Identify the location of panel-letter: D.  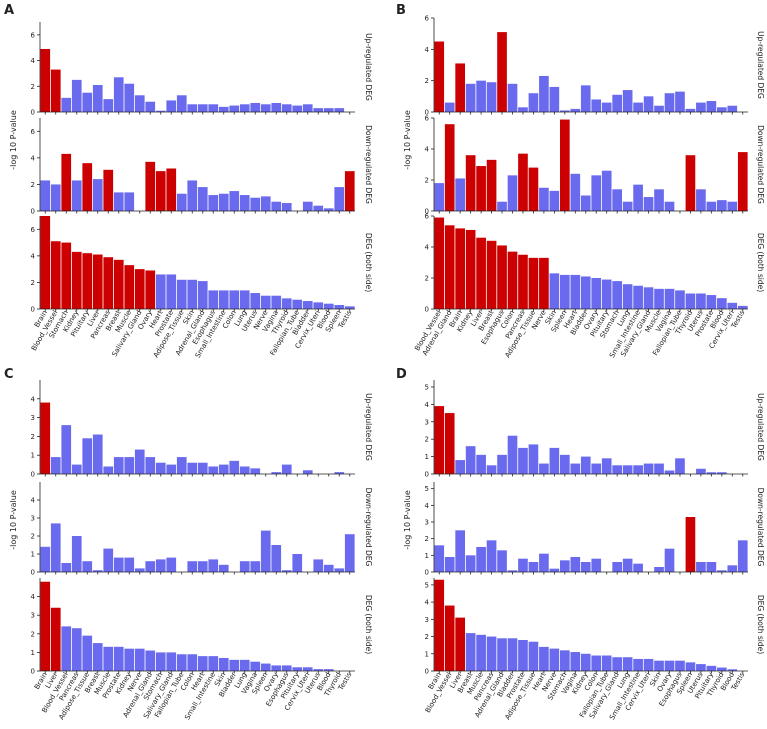
(401, 374).